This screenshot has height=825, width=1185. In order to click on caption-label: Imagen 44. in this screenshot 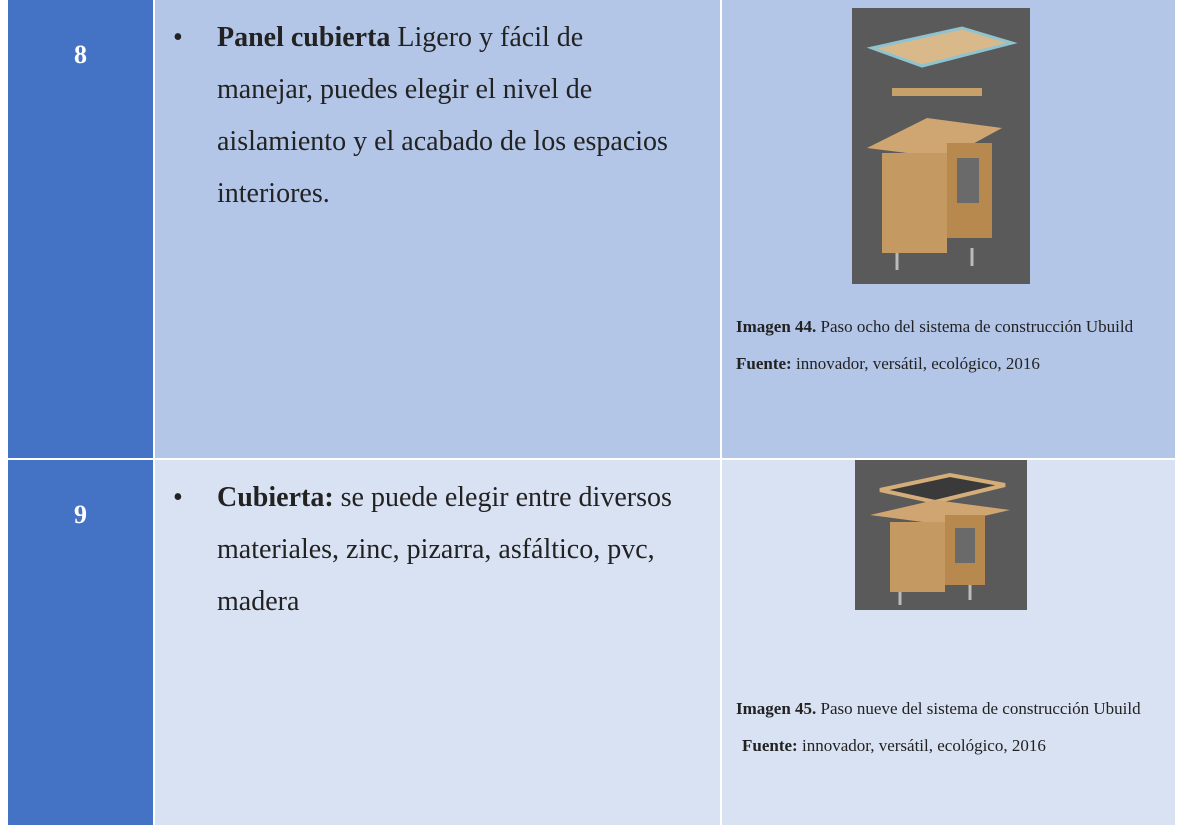, I will do `click(776, 326)`.